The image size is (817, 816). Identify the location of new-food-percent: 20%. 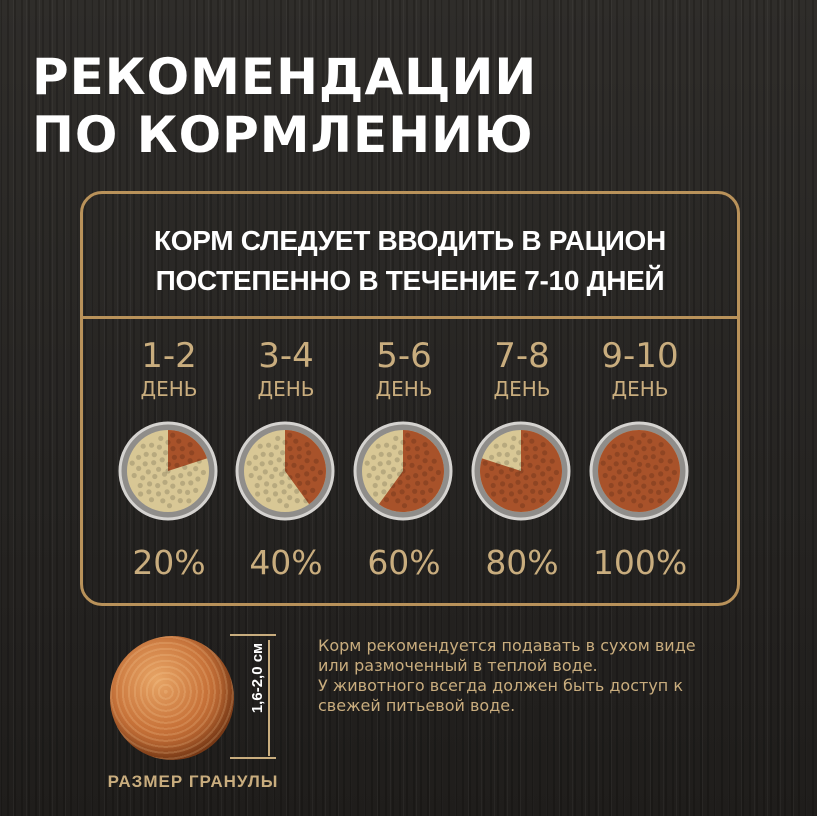
(169, 562).